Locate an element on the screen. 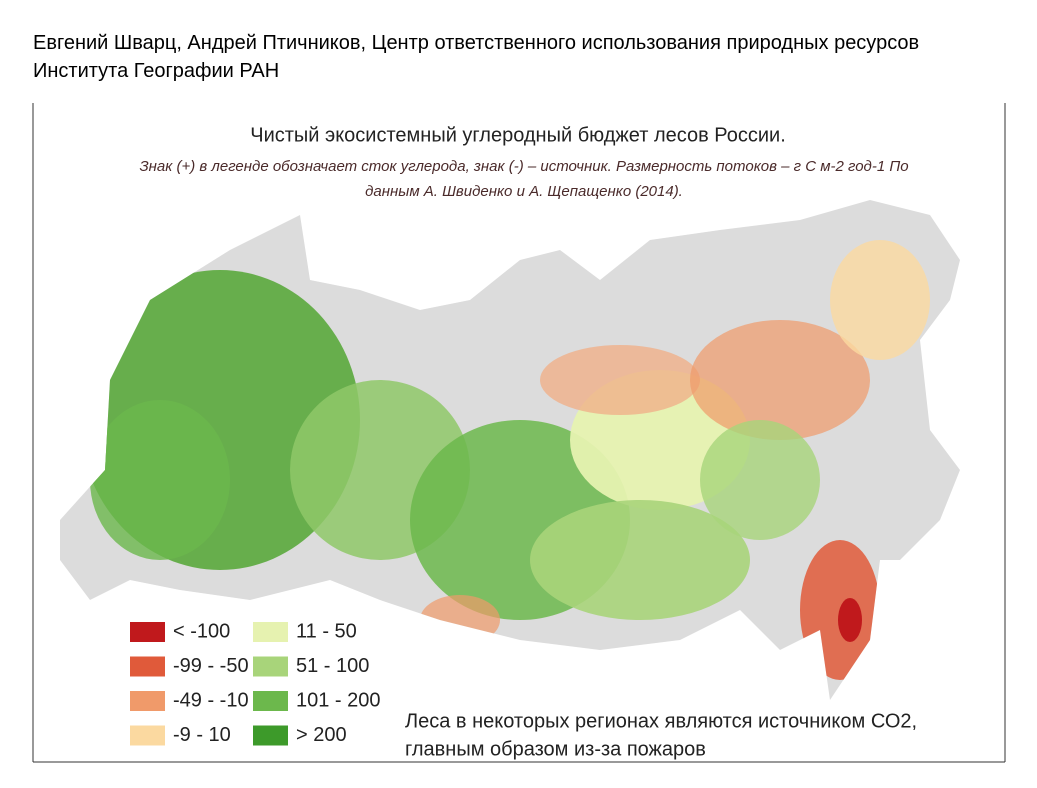 The height and width of the screenshot is (788, 1037). legend-label: -99 - -50 is located at coordinates (211, 666).